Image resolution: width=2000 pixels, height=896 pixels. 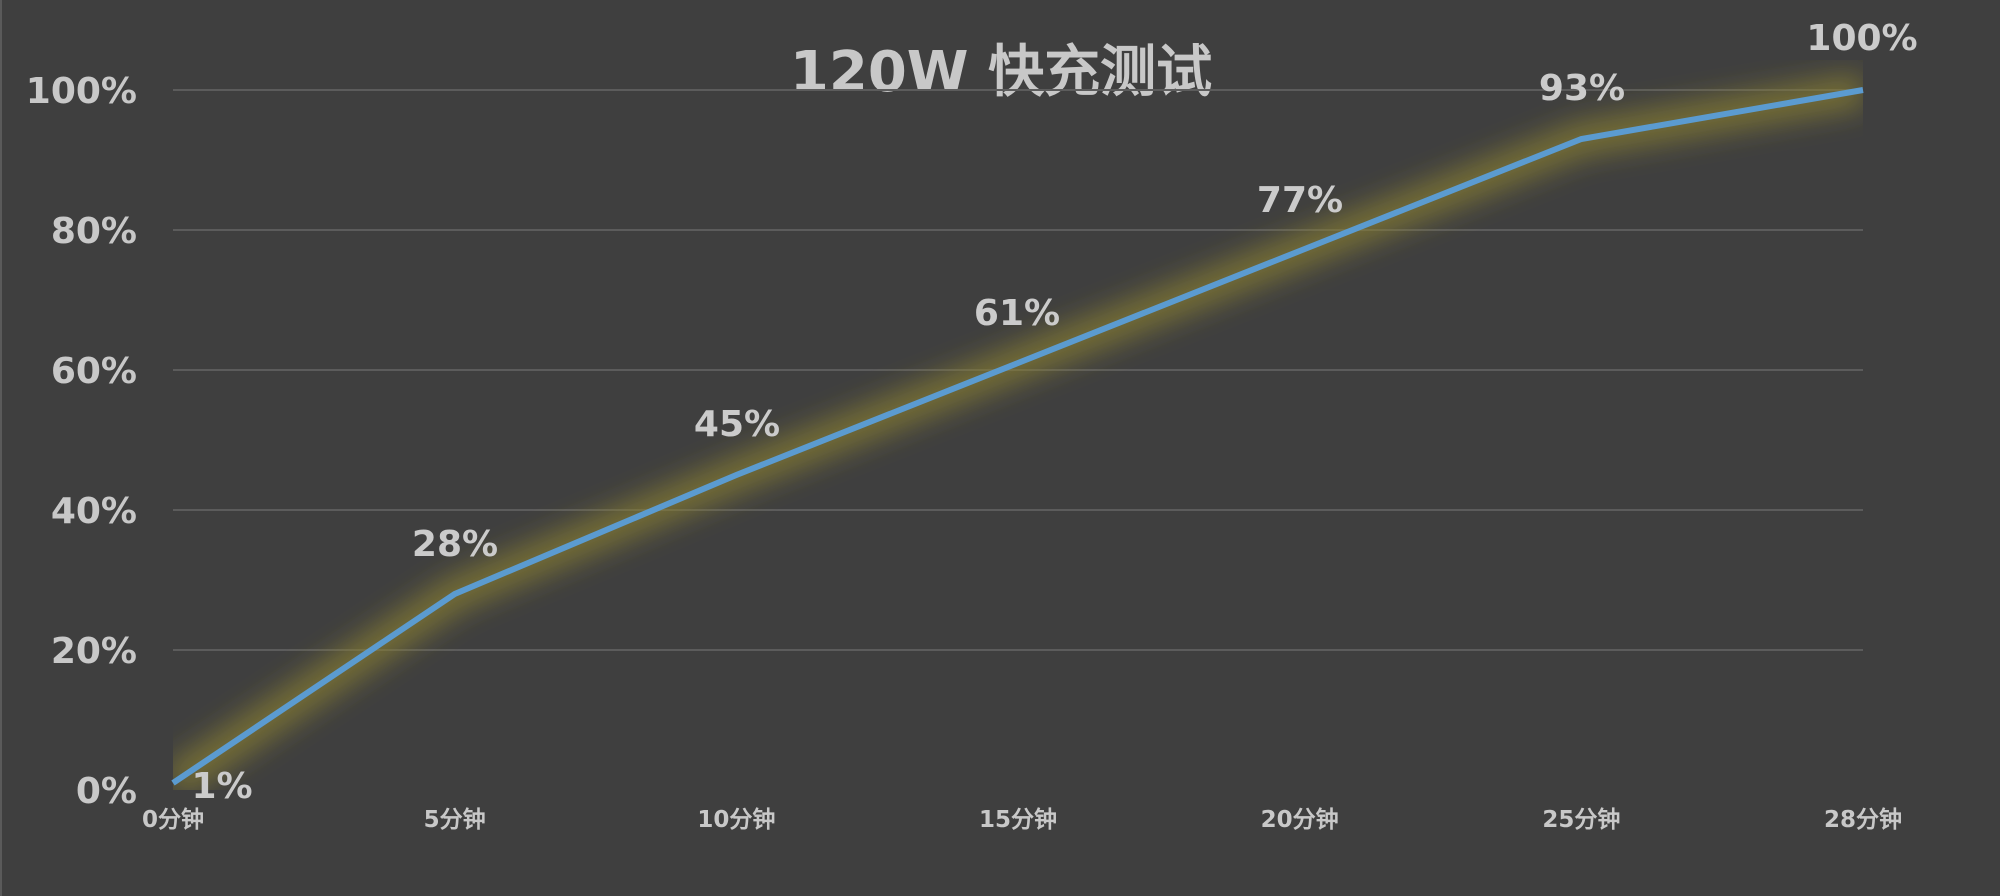 I want to click on x-tick-label: 28分钟, so click(x=1863, y=820).